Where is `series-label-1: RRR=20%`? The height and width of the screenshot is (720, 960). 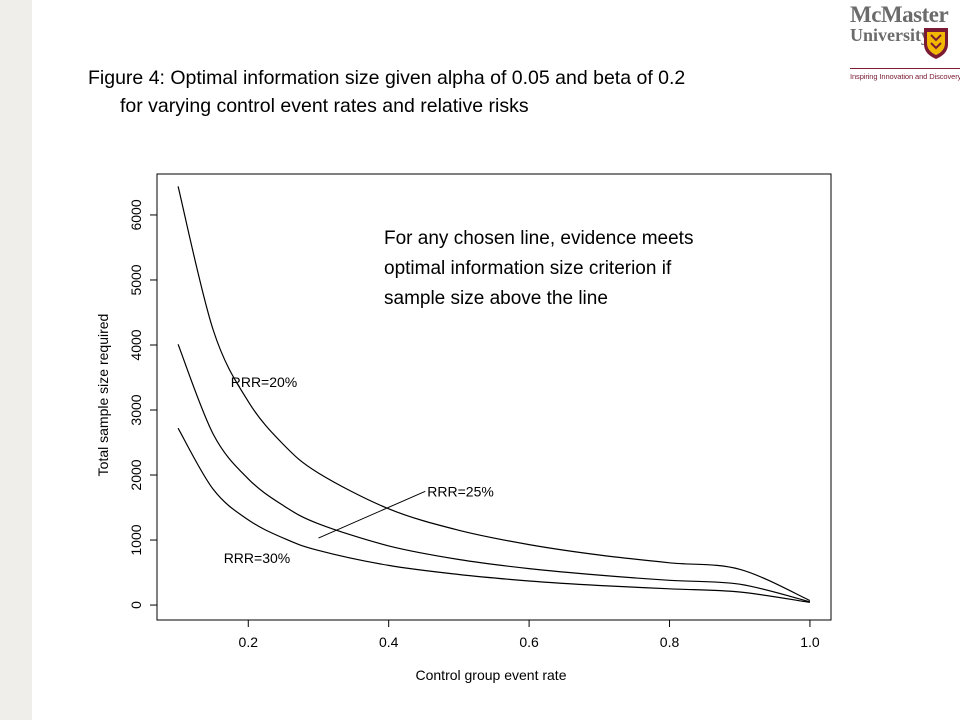 series-label-1: RRR=20% is located at coordinates (264, 382).